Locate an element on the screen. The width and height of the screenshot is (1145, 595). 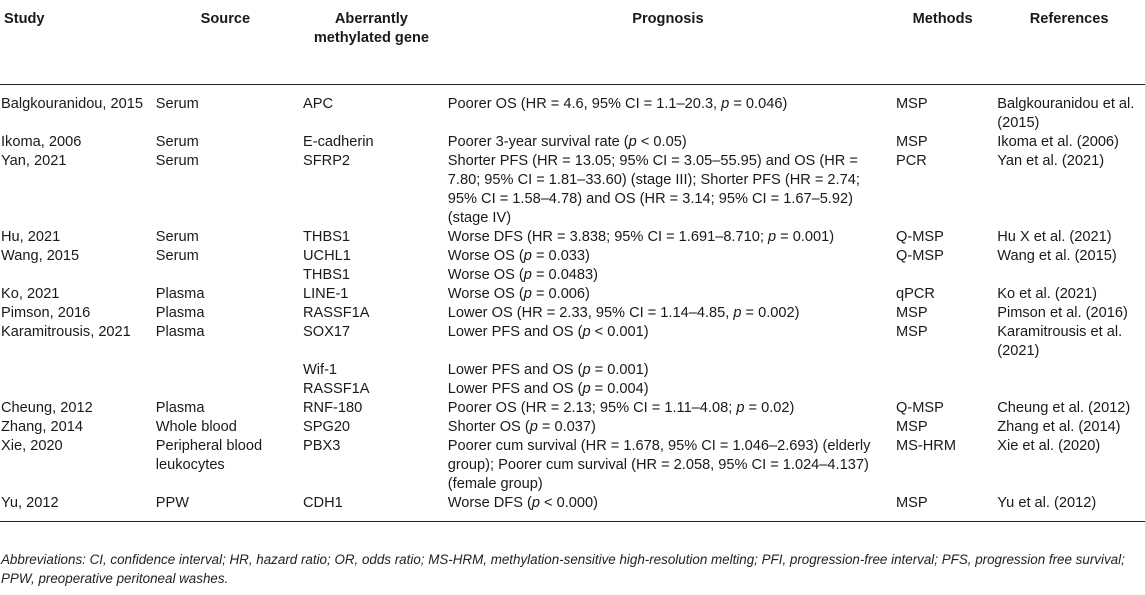
cell-methods: qPCR is located at coordinates (915, 293).